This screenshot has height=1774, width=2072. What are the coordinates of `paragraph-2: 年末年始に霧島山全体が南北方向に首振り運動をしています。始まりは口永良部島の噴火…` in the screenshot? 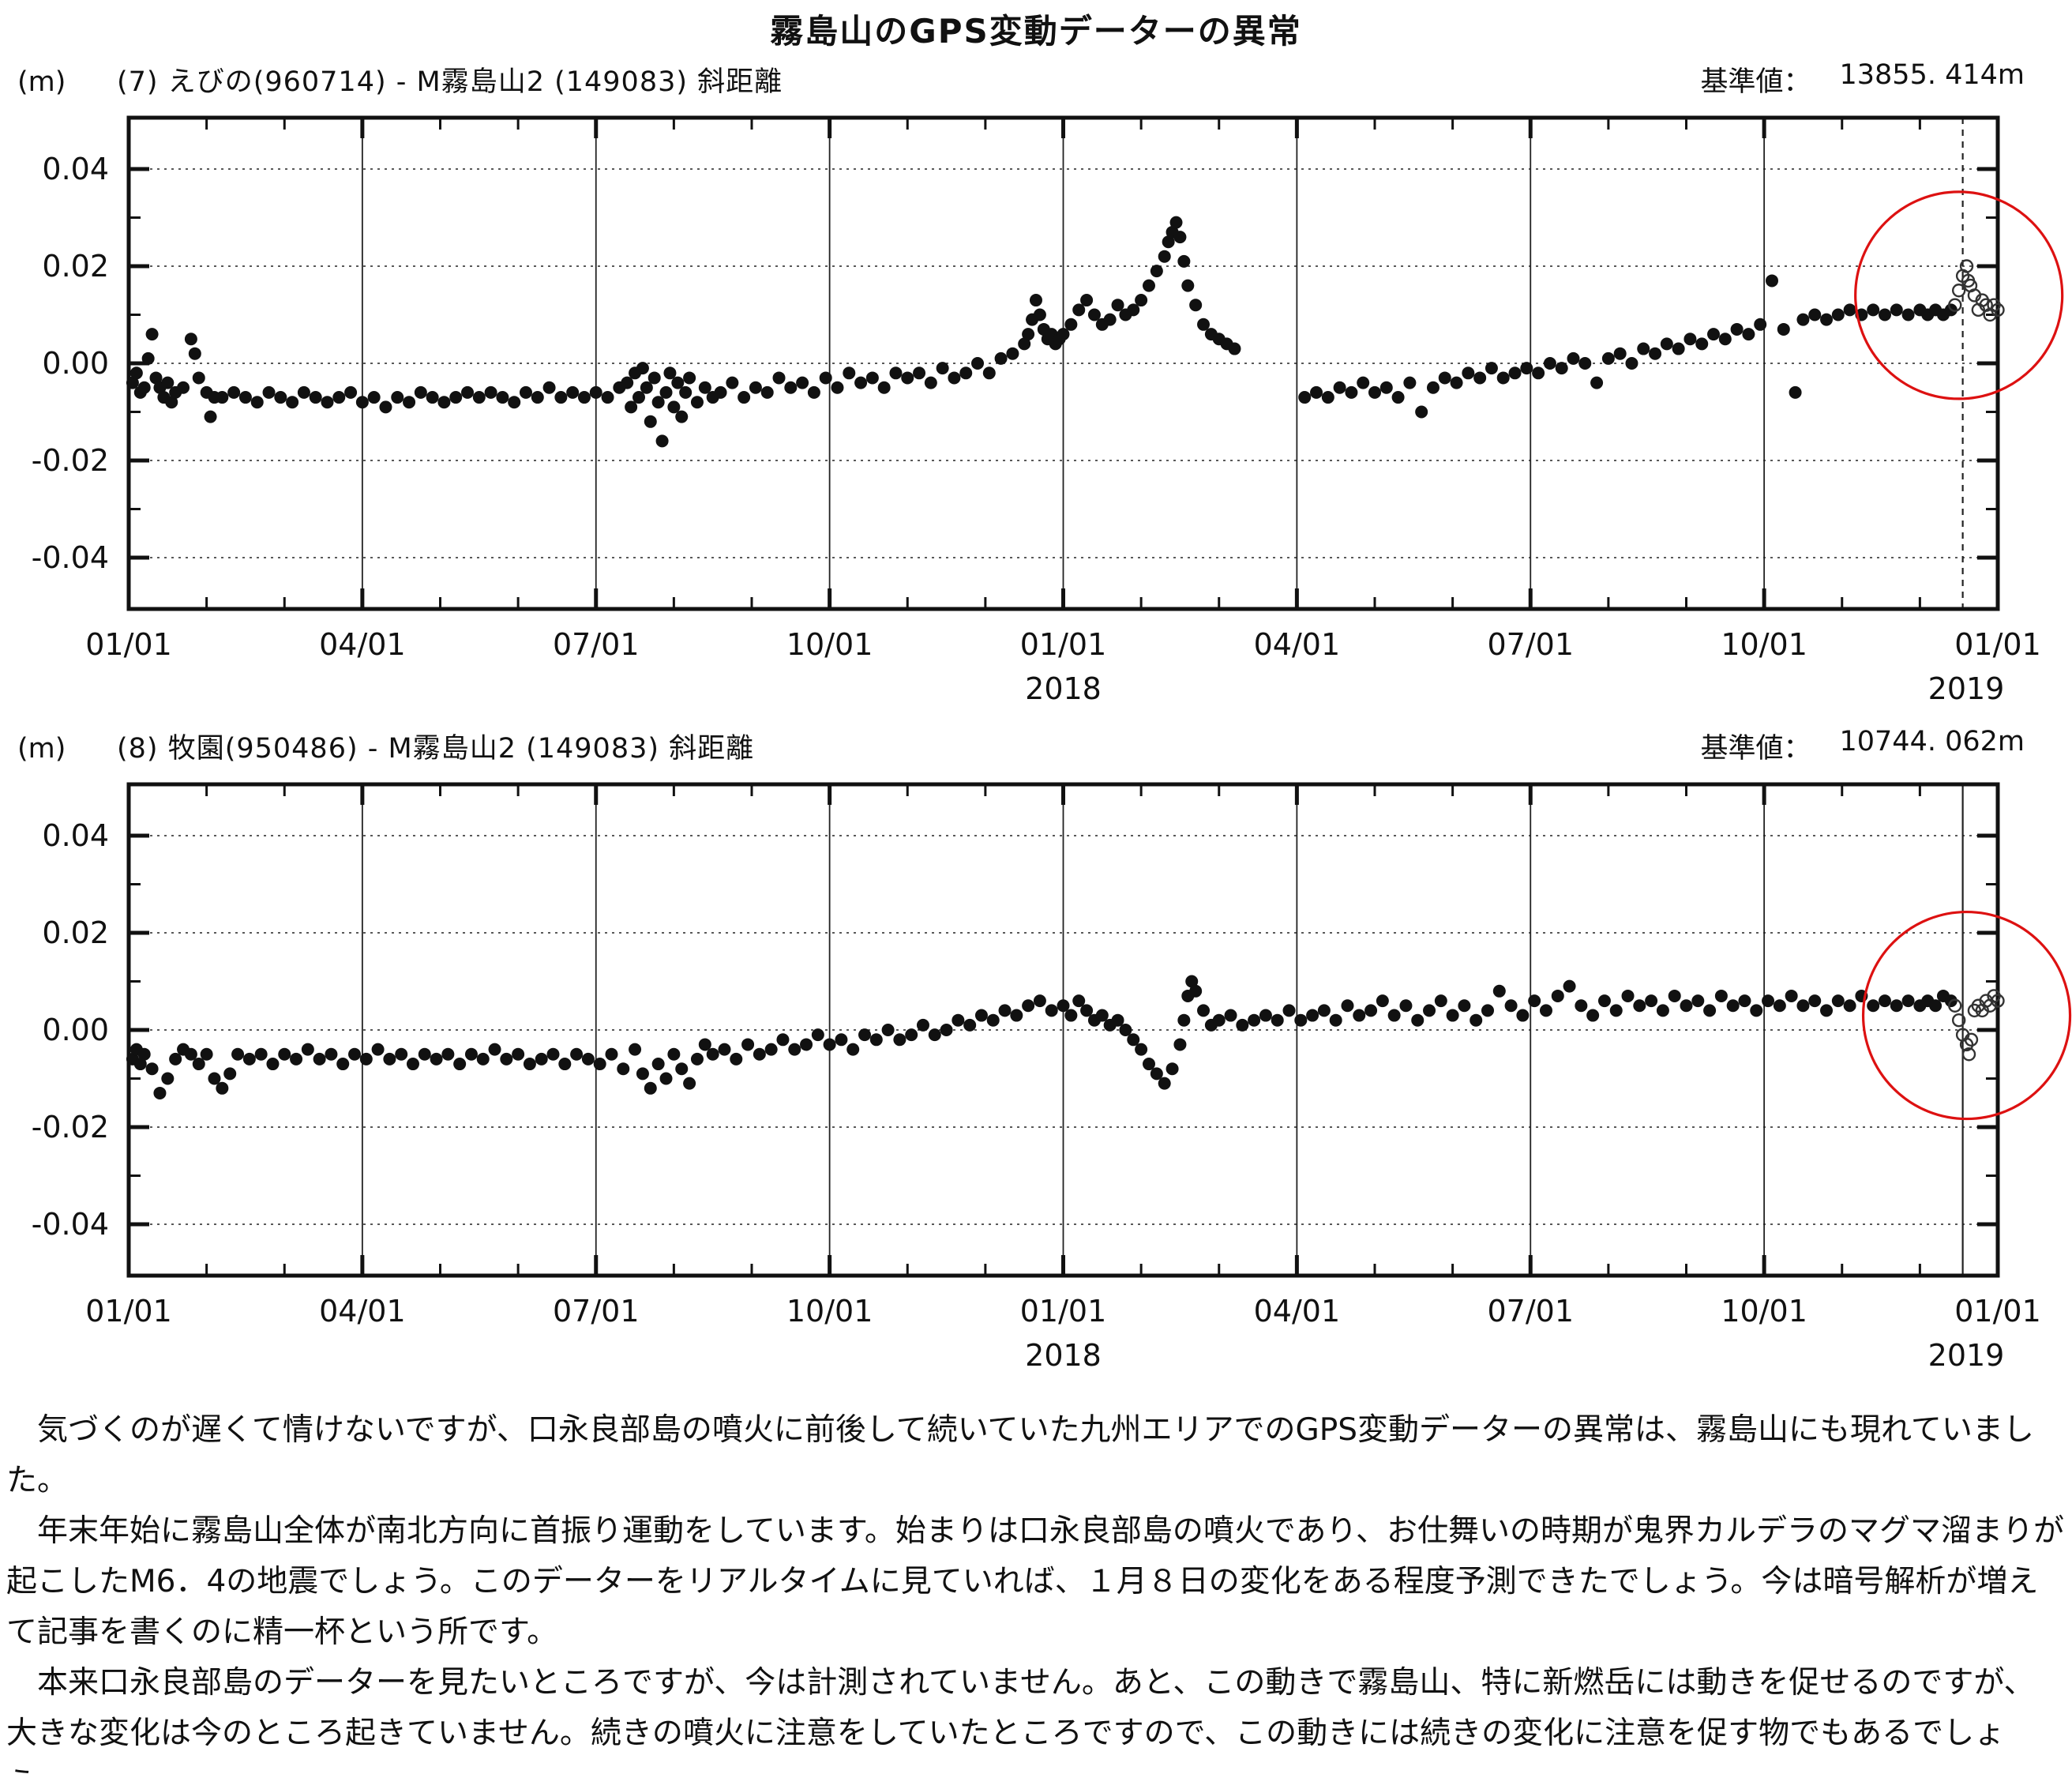 It's located at (1035, 1581).